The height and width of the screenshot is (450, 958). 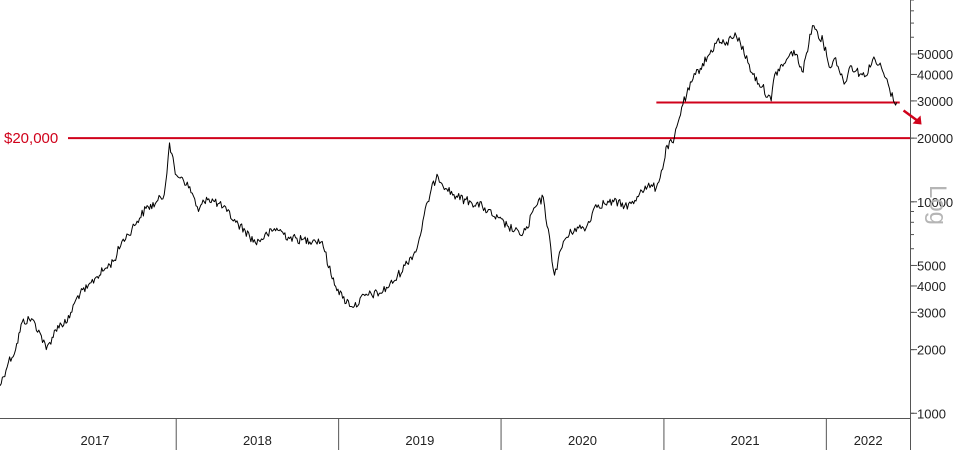 What do you see at coordinates (931, 286) in the screenshot?
I see `y-tick-label: 4000` at bounding box center [931, 286].